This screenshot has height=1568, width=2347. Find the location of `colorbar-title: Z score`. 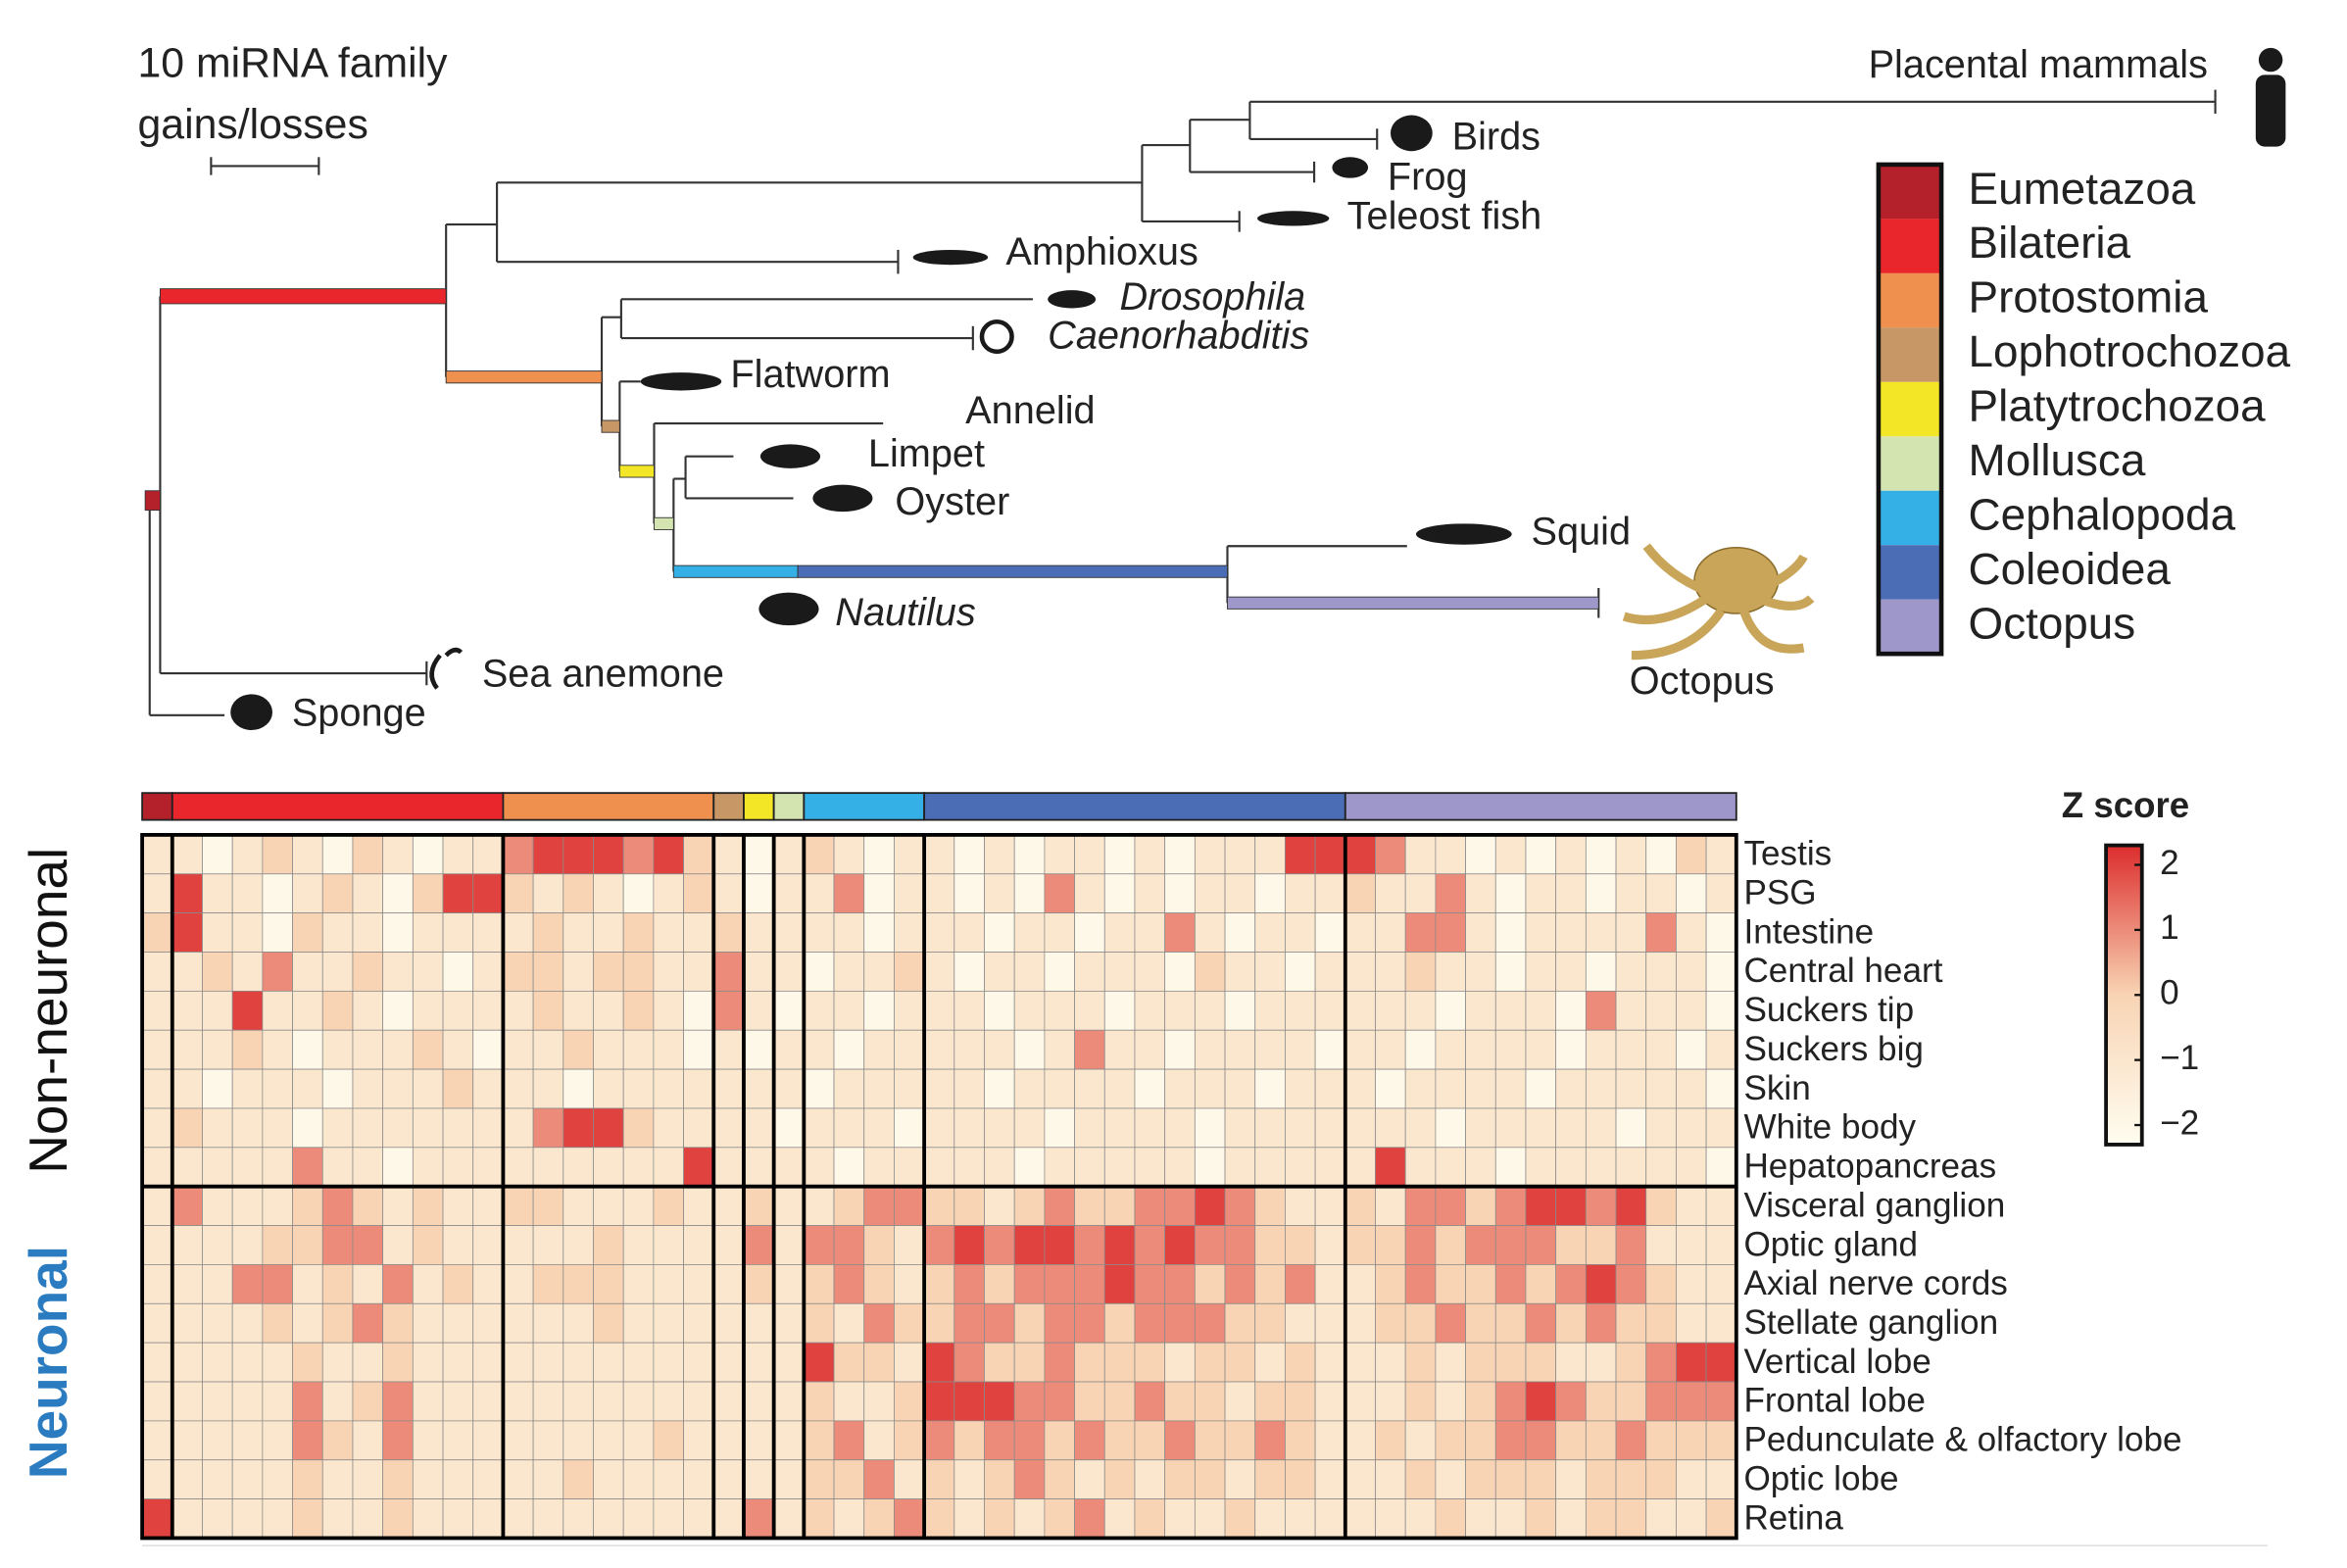

colorbar-title: Z score is located at coordinates (2125, 805).